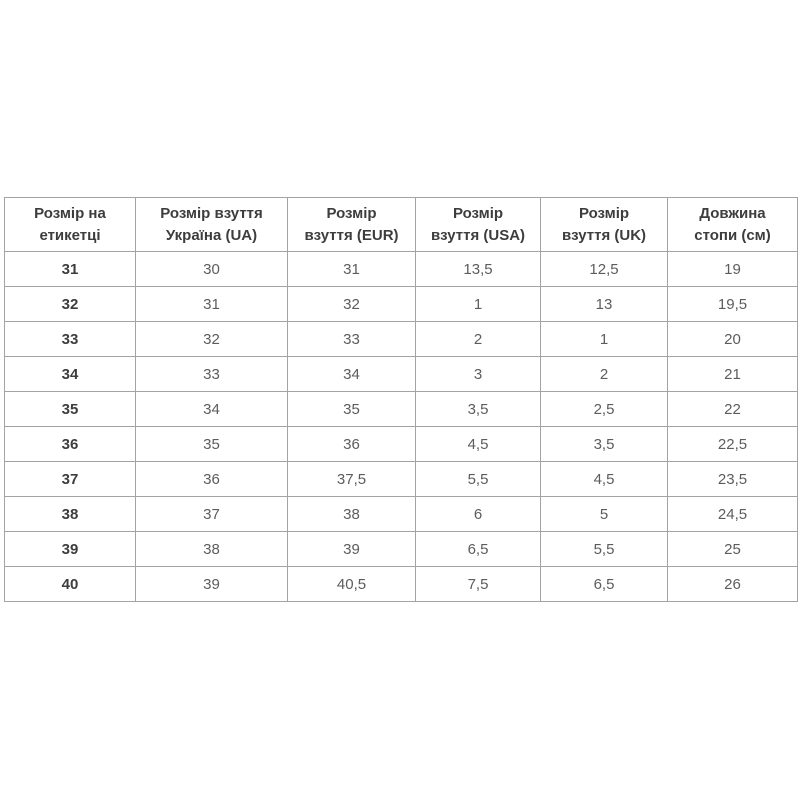  I want to click on header-cell-col3: Розмір взуття (EUR), so click(351, 224).